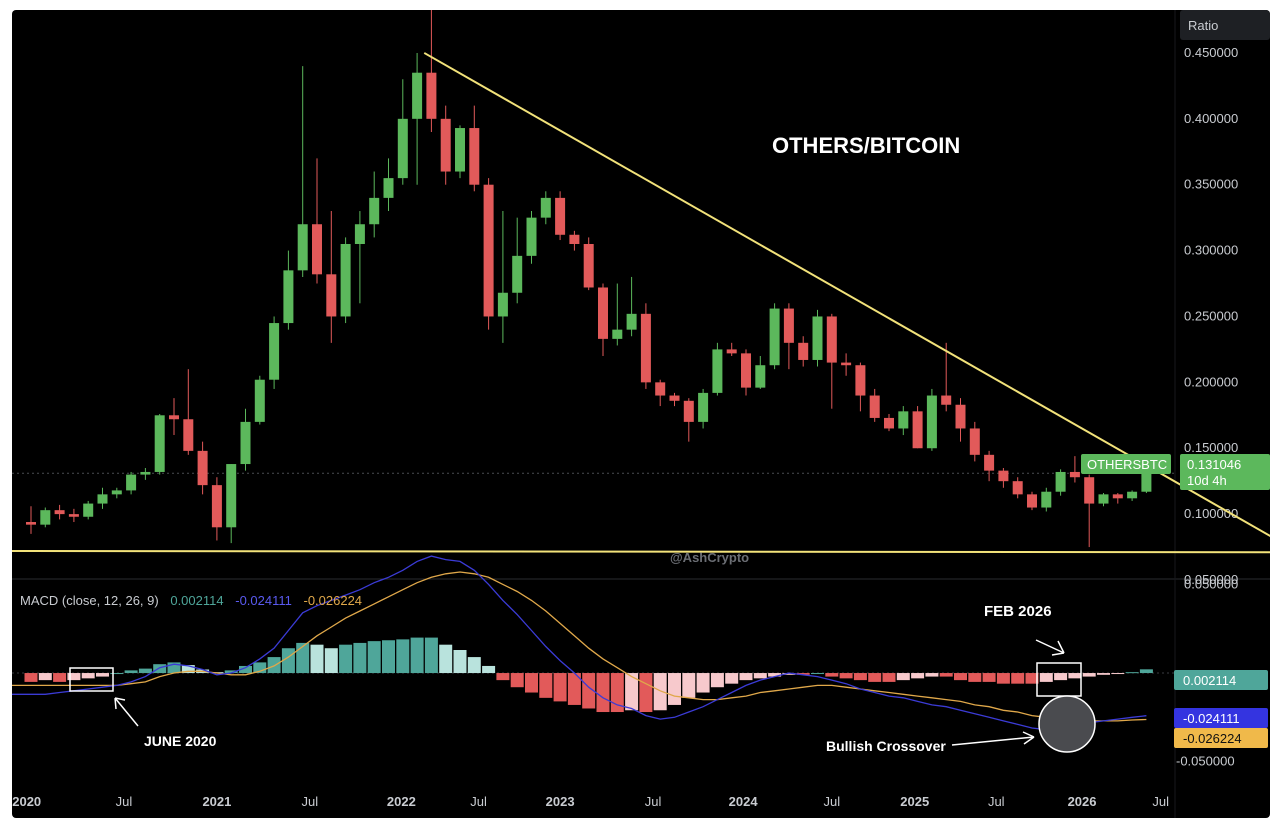  I want to click on time-tick-label: 2026, so click(1082, 801).